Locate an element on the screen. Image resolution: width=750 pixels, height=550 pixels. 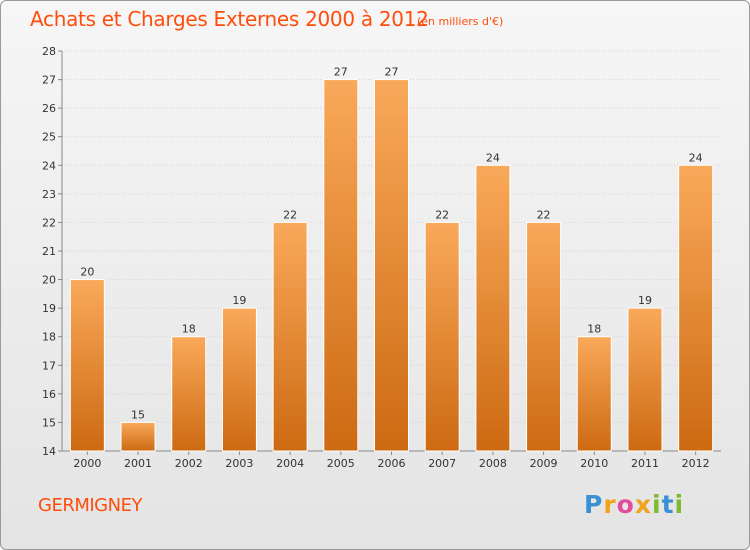
logo-letter: r is located at coordinates (610, 504).